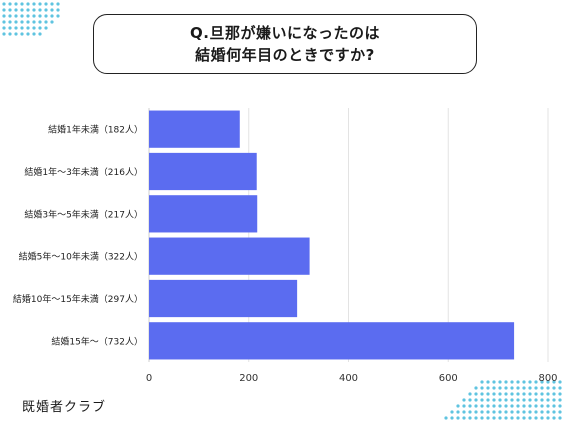  I want to click on decorative-dots-bottom-right, so click(503, 400).